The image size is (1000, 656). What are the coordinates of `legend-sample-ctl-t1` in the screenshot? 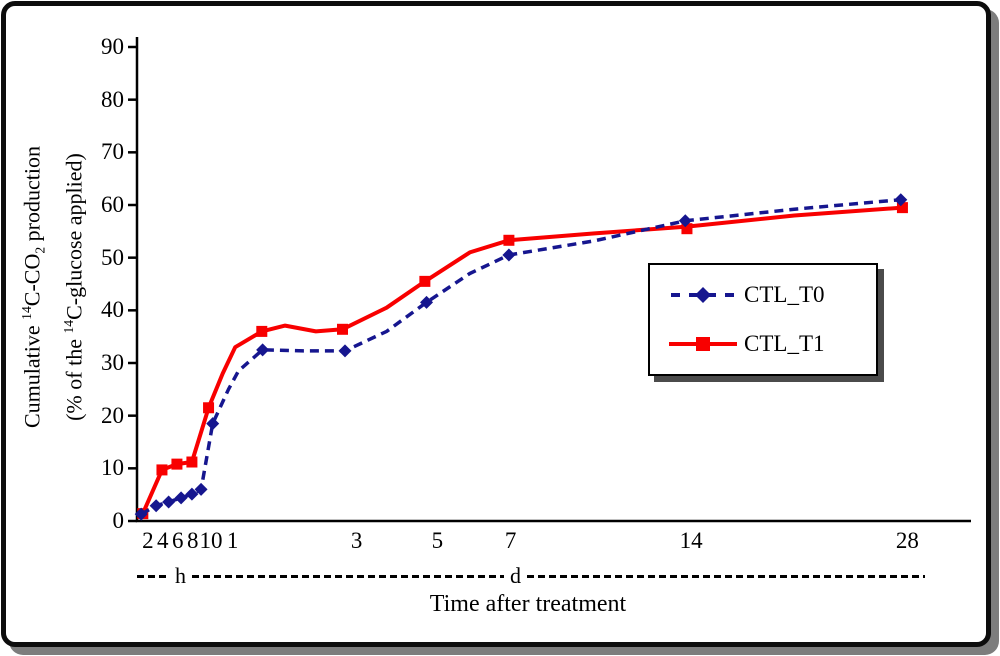 It's located at (703, 343).